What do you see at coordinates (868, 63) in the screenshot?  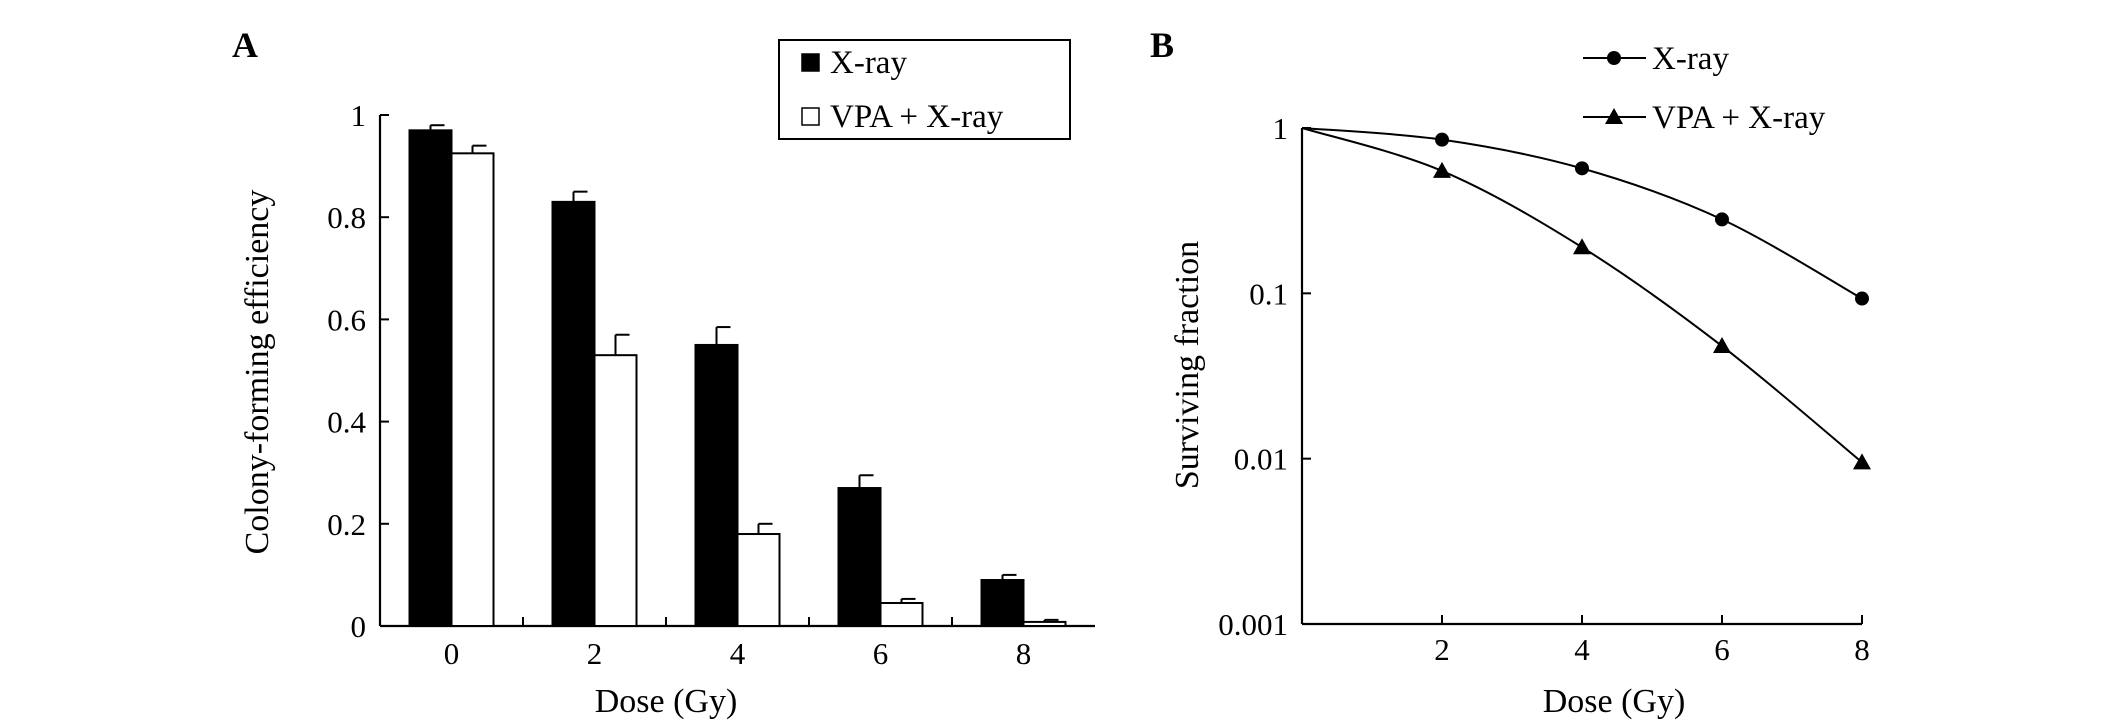 I see `legend-label-x-ray: X-ray` at bounding box center [868, 63].